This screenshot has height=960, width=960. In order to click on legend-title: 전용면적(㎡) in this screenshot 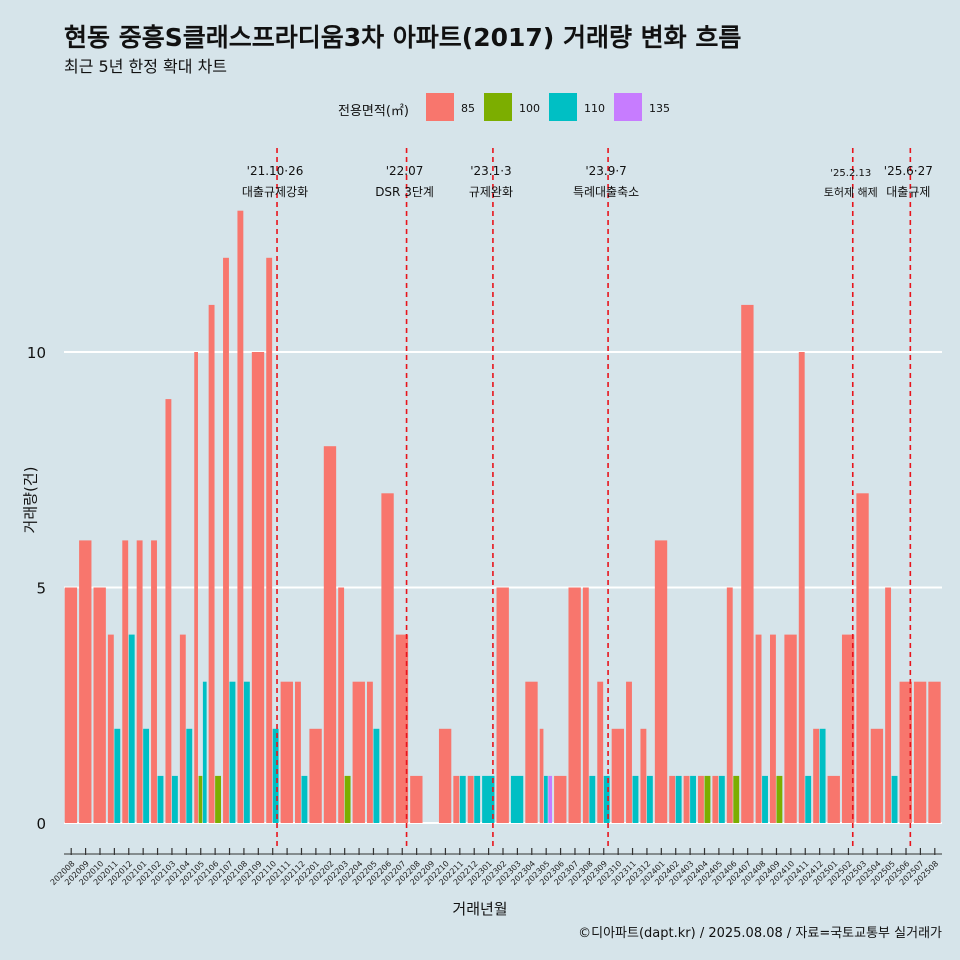, I will do `click(373, 111)`.